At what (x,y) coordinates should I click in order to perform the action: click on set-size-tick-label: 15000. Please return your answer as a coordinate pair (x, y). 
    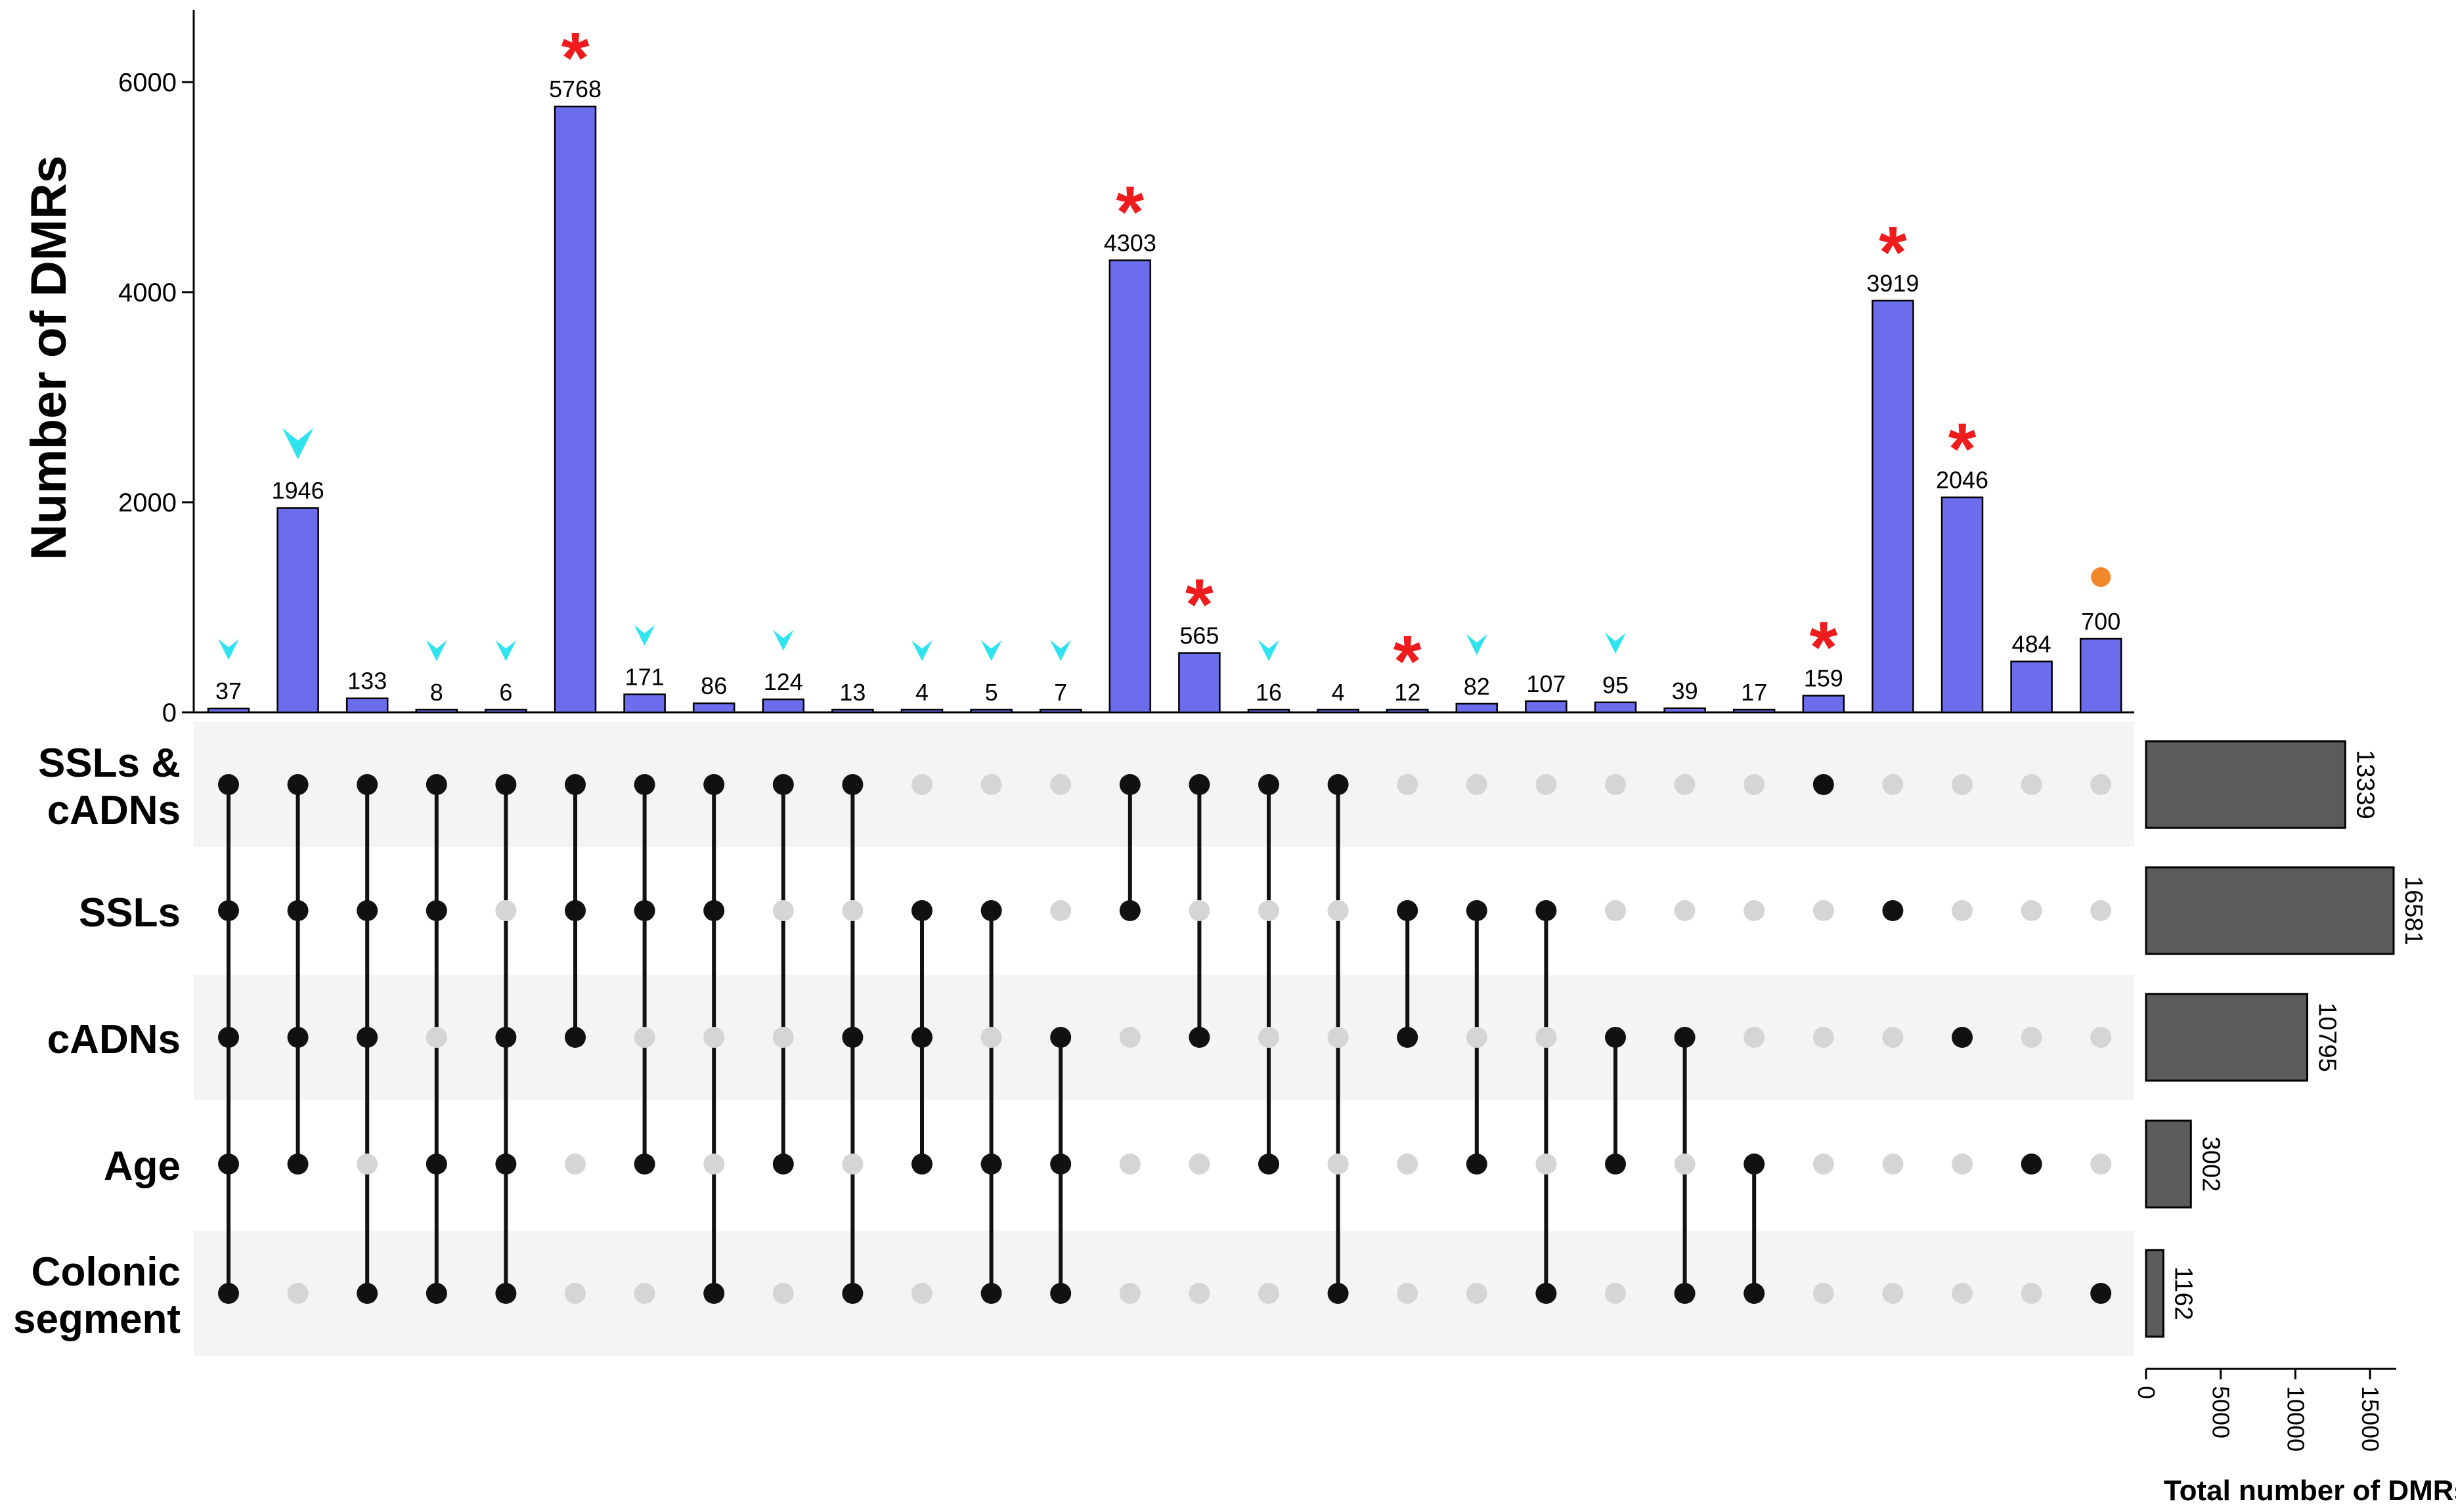
    Looking at the image, I should click on (2371, 1419).